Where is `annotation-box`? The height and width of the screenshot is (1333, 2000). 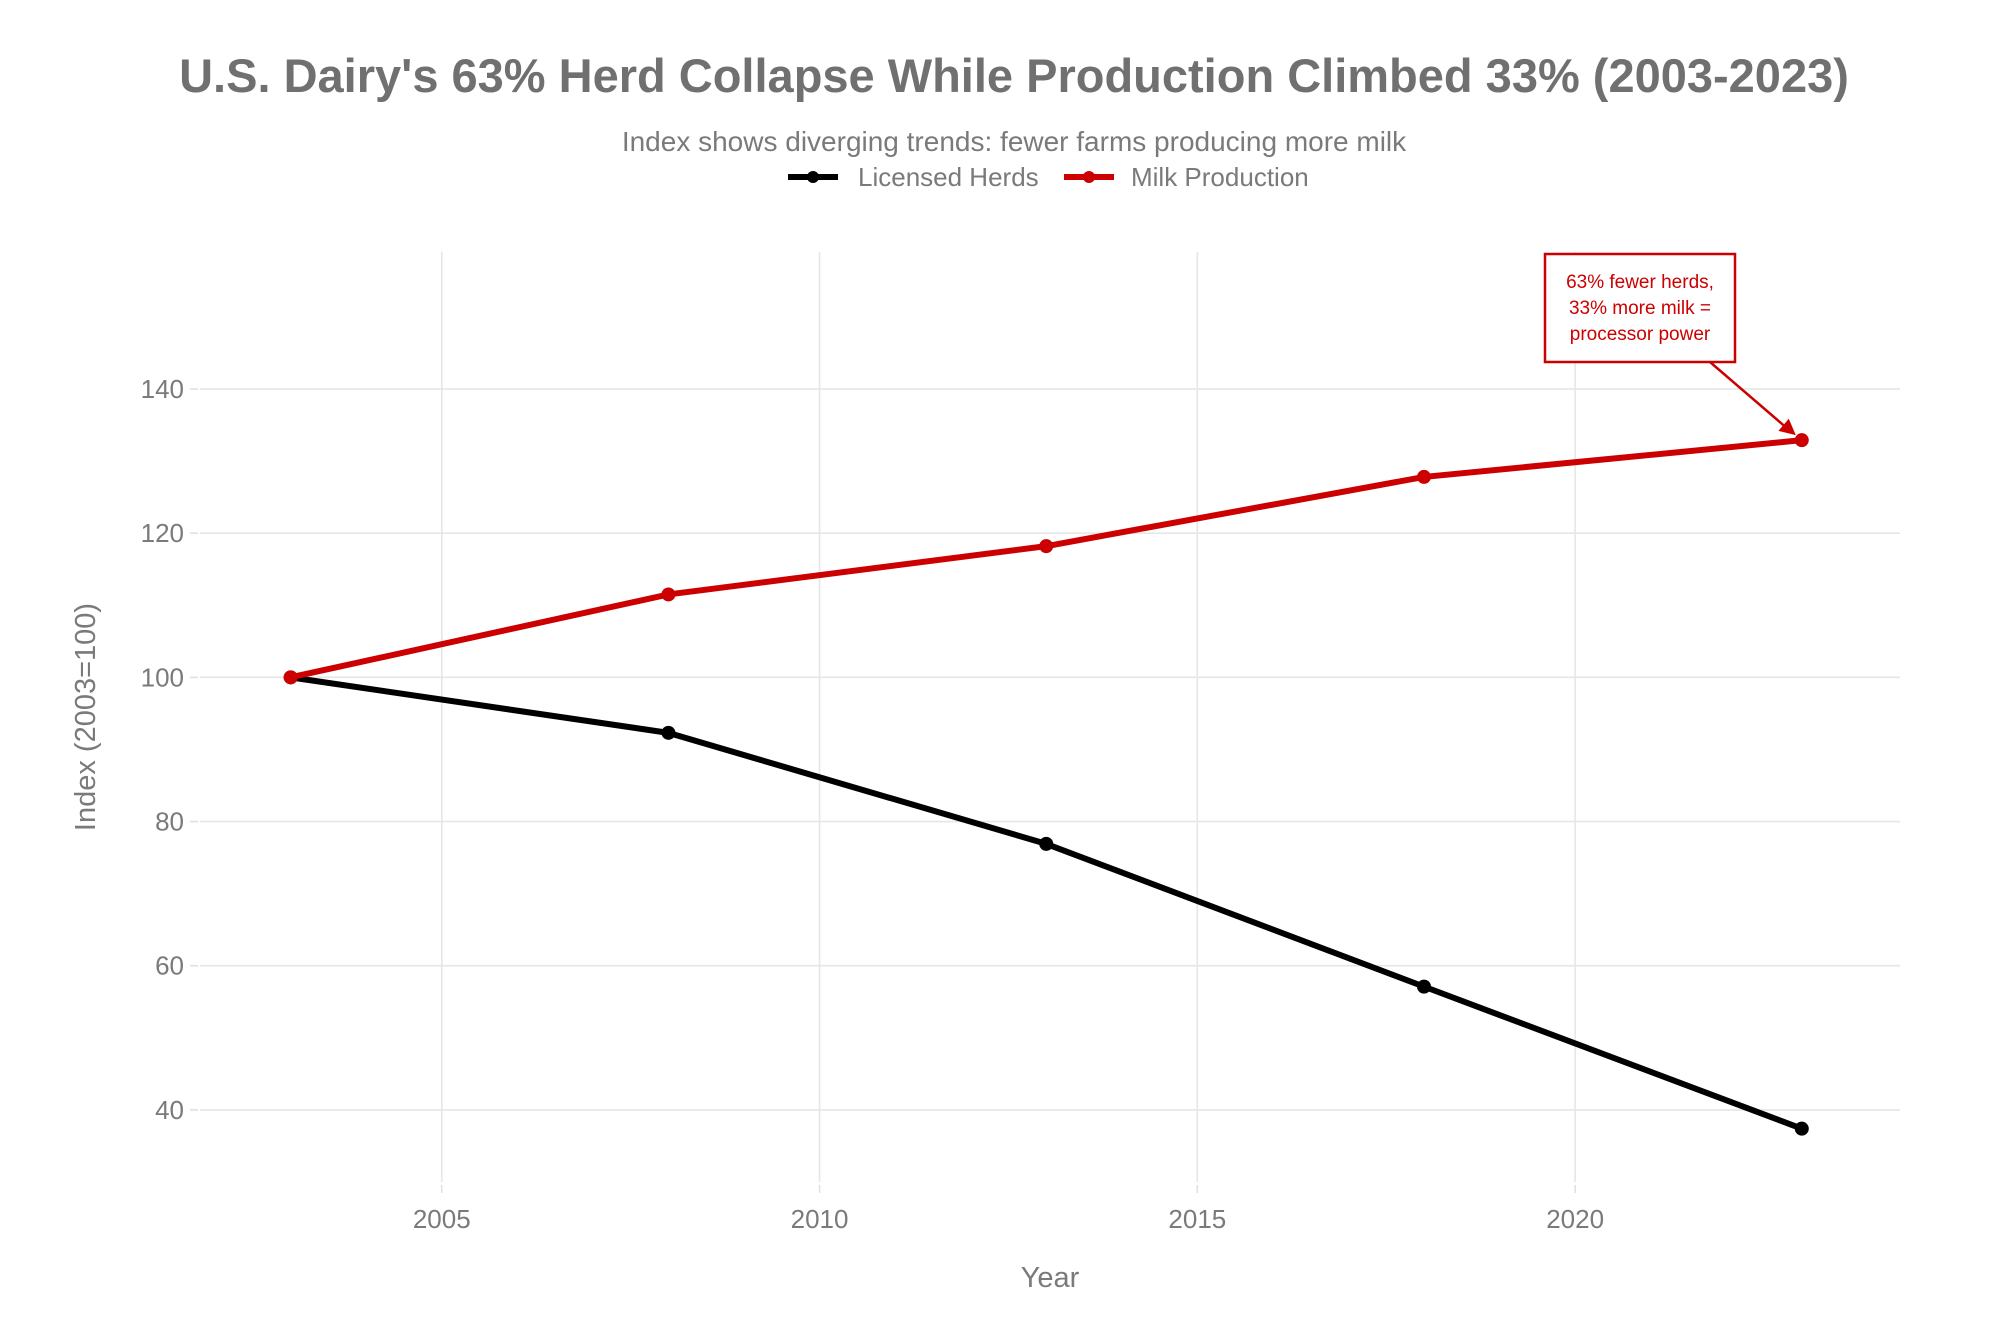 annotation-box is located at coordinates (1640, 308).